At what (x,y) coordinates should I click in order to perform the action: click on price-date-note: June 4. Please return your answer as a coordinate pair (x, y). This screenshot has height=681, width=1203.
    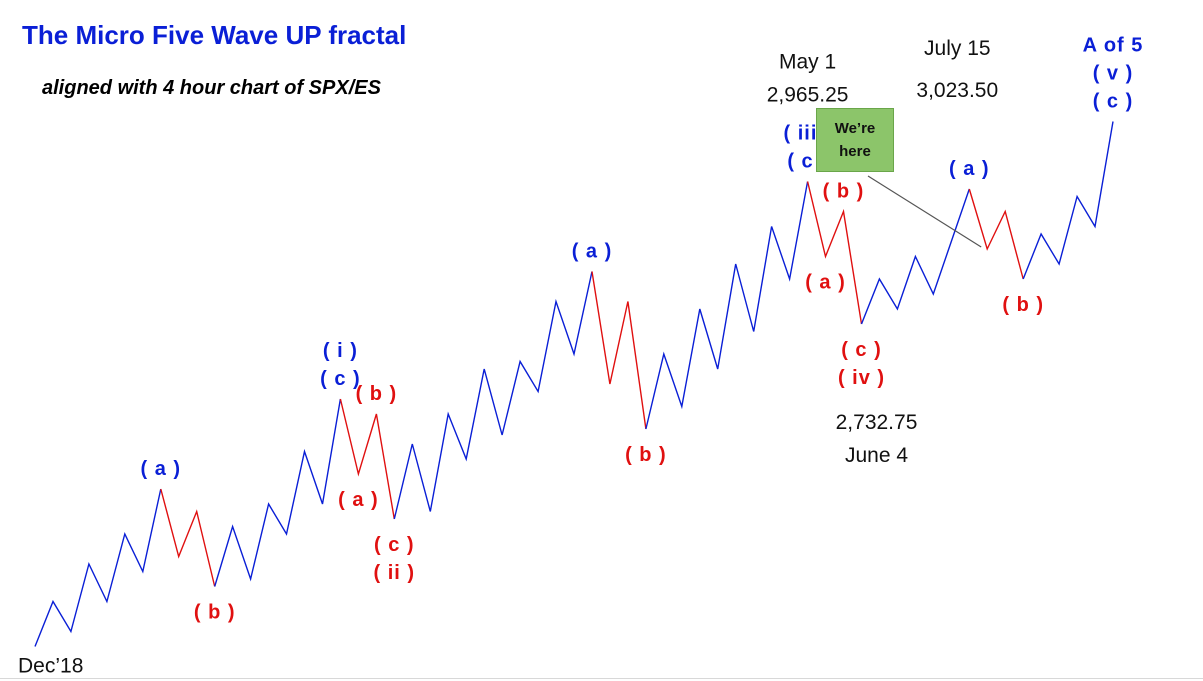
    Looking at the image, I should click on (876, 455).